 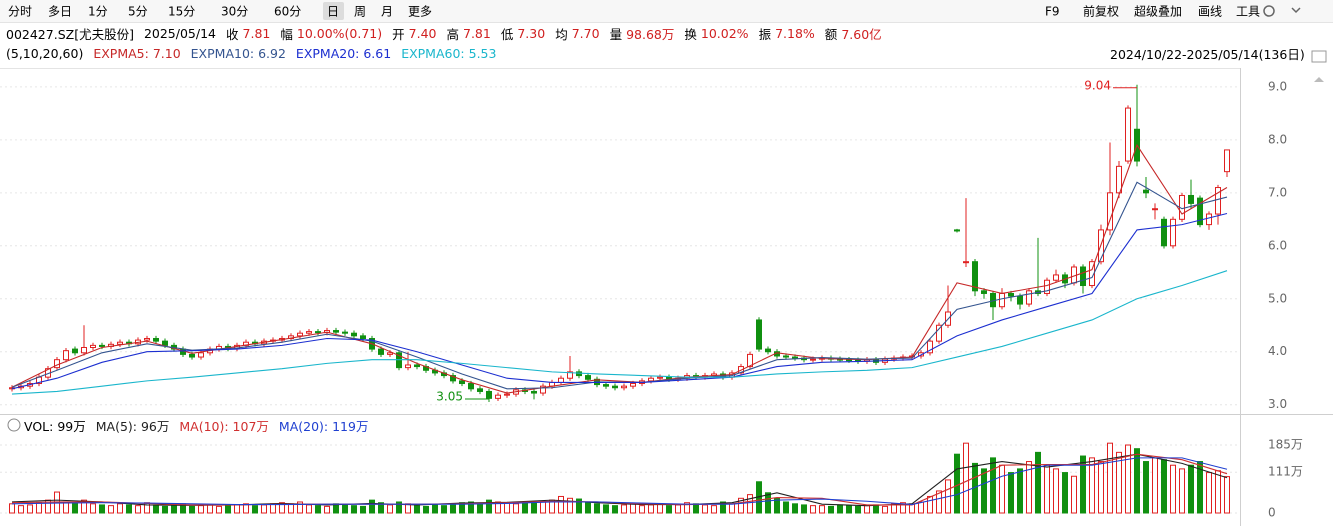 I want to click on settings-icon, so click(x=1269, y=11).